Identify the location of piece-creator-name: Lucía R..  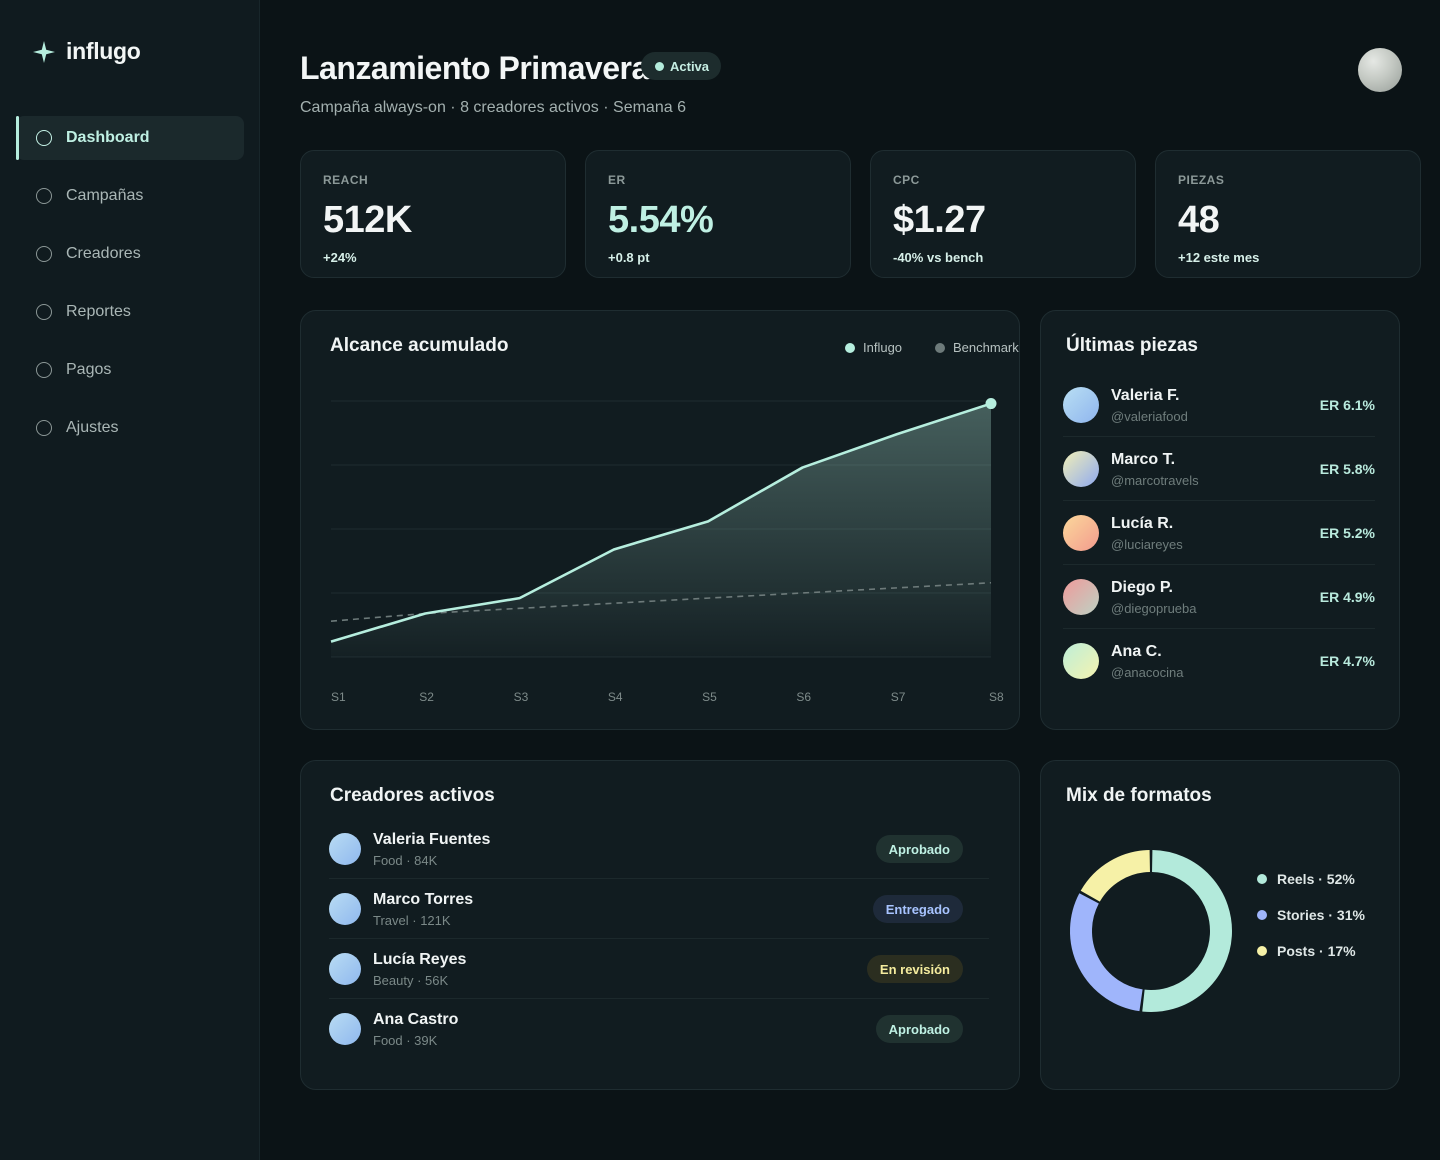
(1142, 523).